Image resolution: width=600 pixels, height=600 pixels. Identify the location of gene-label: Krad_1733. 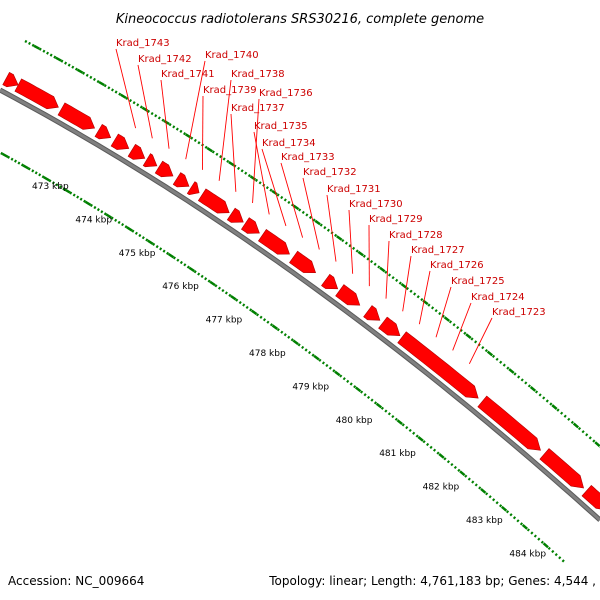
(308, 157).